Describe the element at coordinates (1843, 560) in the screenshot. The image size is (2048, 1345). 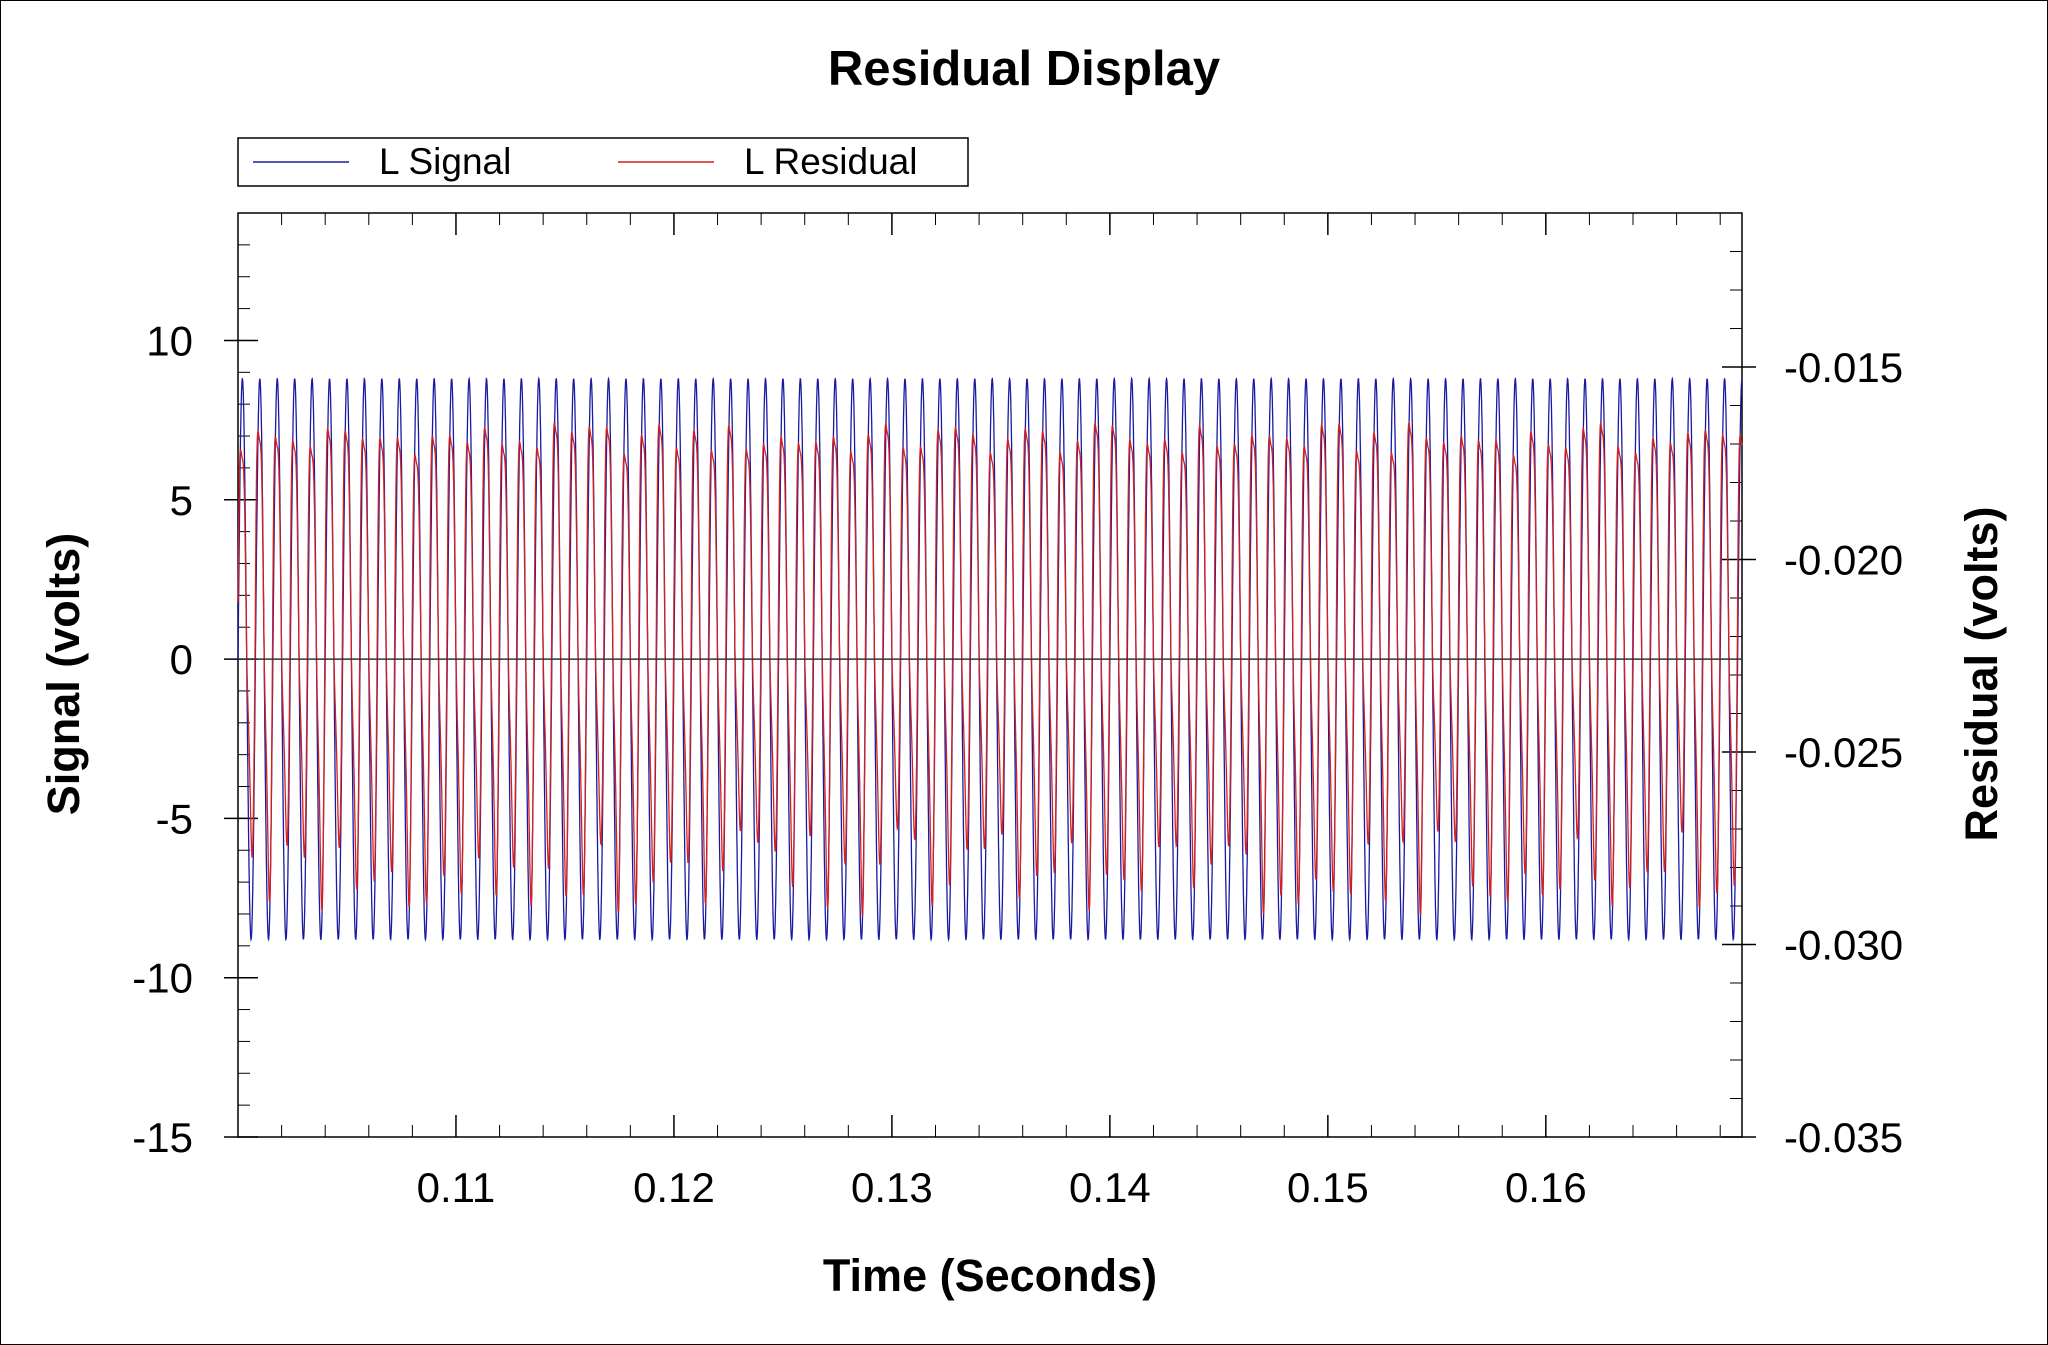
I see `y2-tick-label: -0.020` at that location.